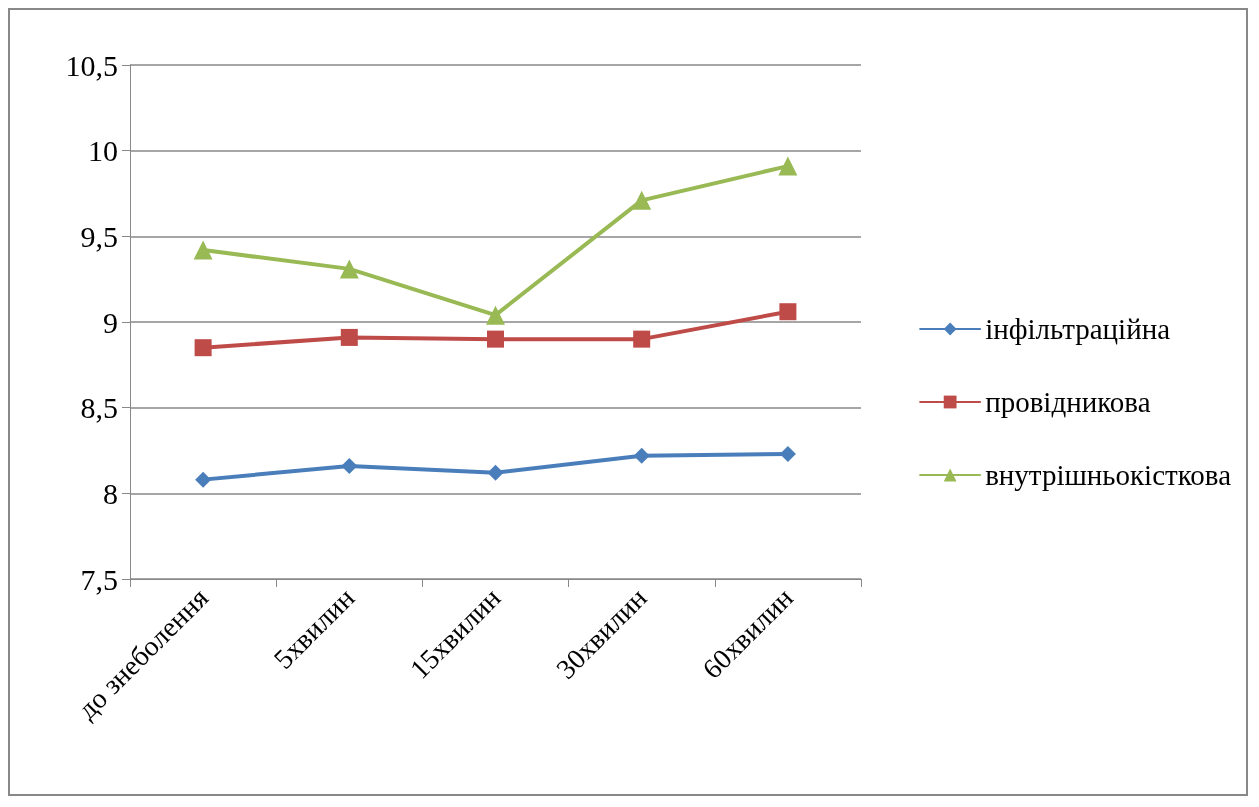 Image resolution: width=1259 pixels, height=807 pixels. What do you see at coordinates (1078, 329) in the screenshot?
I see `legend-label: інфільтраційна` at bounding box center [1078, 329].